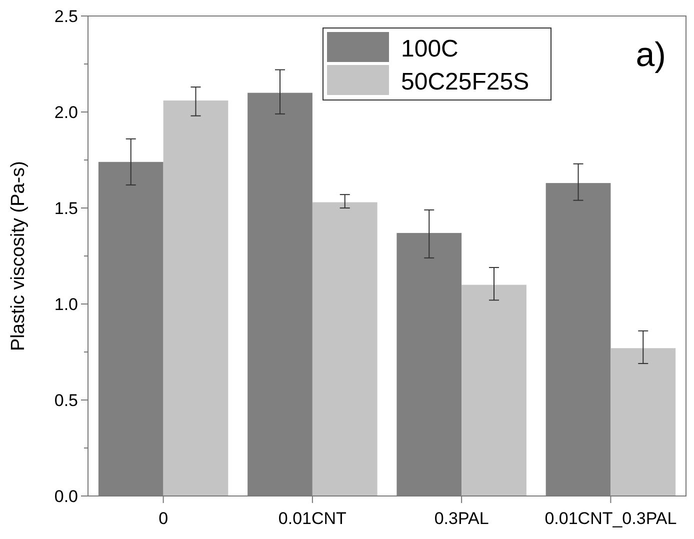 Image resolution: width=694 pixels, height=539 pixels. I want to click on x-tick-label: 0.3PAL, so click(461, 518).